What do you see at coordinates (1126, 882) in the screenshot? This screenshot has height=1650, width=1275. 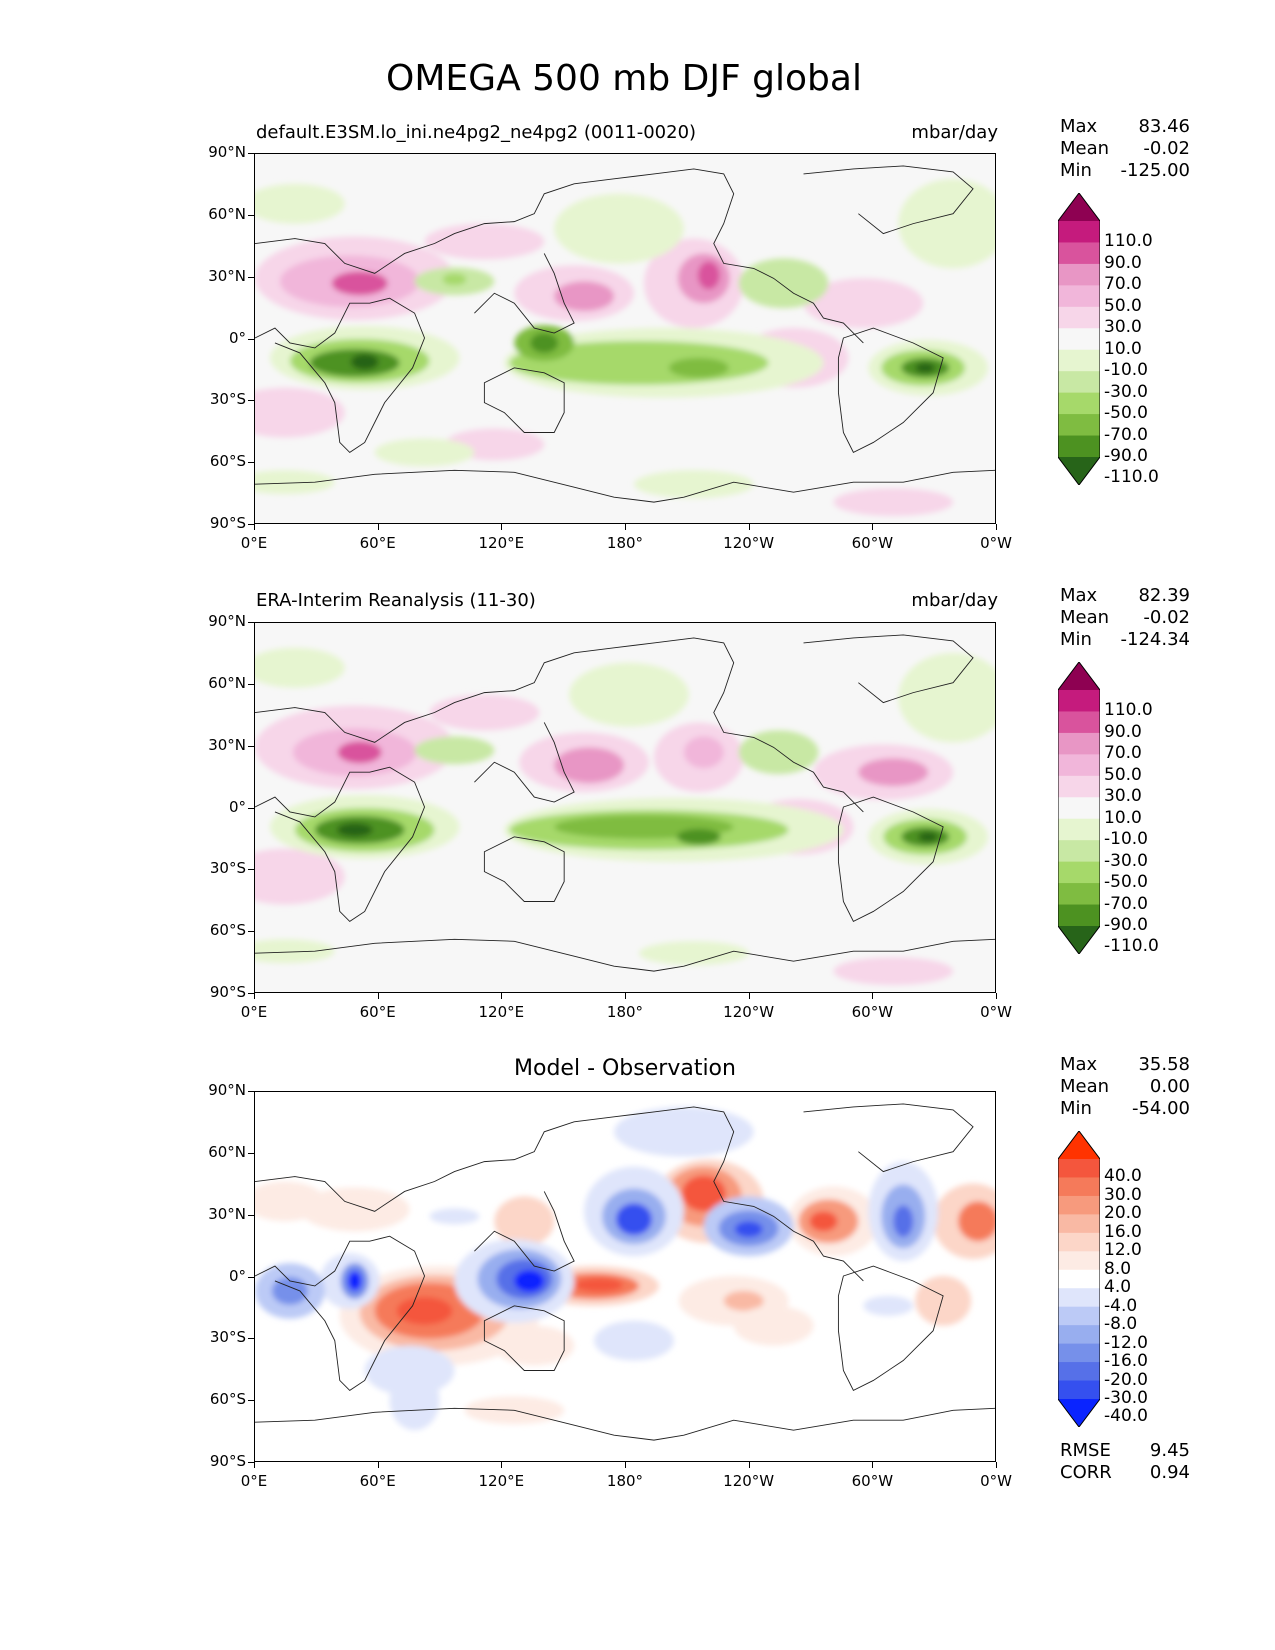 I see `panel2-colorbar-label: -50.0` at bounding box center [1126, 882].